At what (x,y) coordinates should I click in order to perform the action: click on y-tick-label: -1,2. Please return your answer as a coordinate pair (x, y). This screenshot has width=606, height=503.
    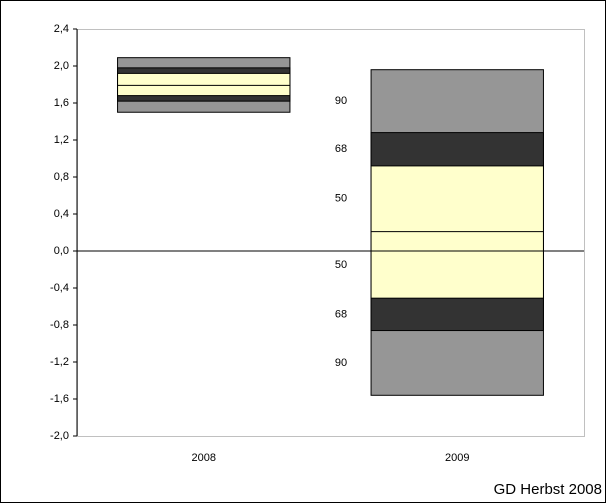
    Looking at the image, I should click on (59, 362).